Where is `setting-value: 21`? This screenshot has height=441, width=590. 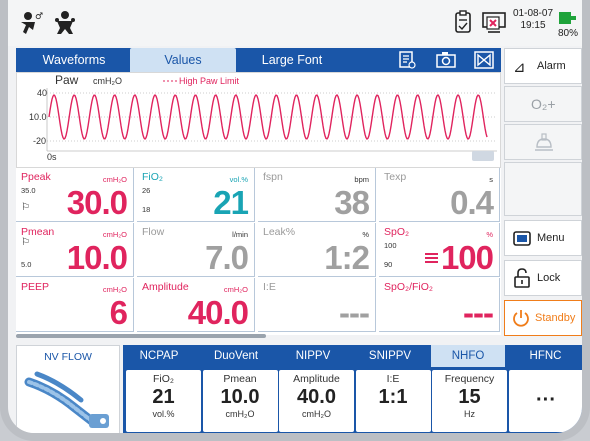 setting-value: 21 is located at coordinates (163, 397).